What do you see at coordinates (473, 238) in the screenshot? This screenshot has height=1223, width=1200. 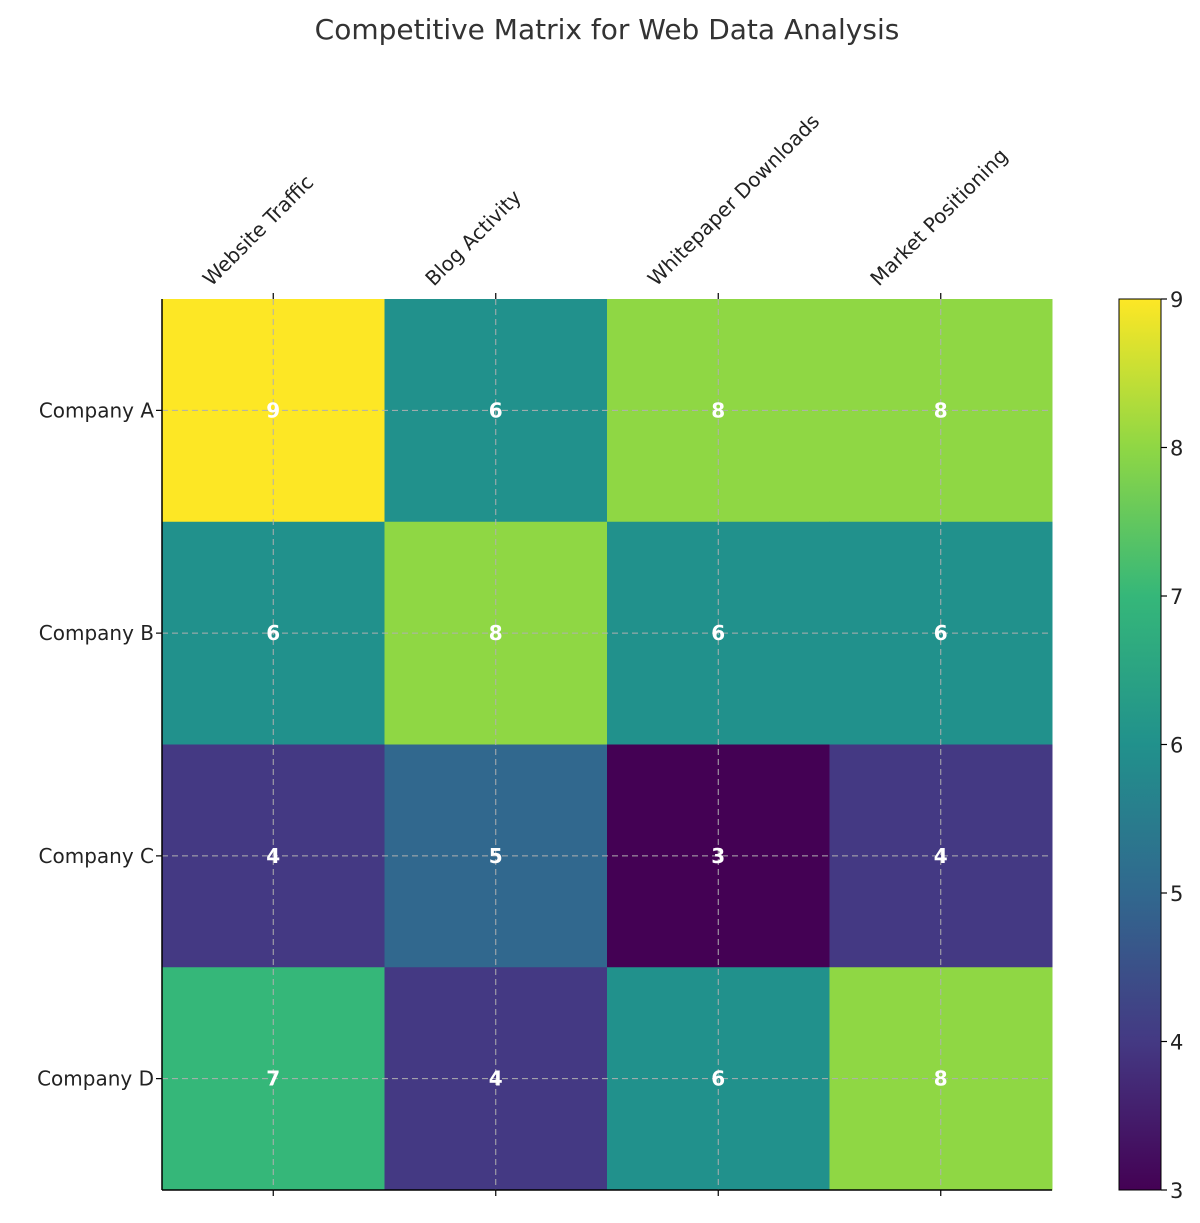 I see `x-tick-label: Blog Activity` at bounding box center [473, 238].